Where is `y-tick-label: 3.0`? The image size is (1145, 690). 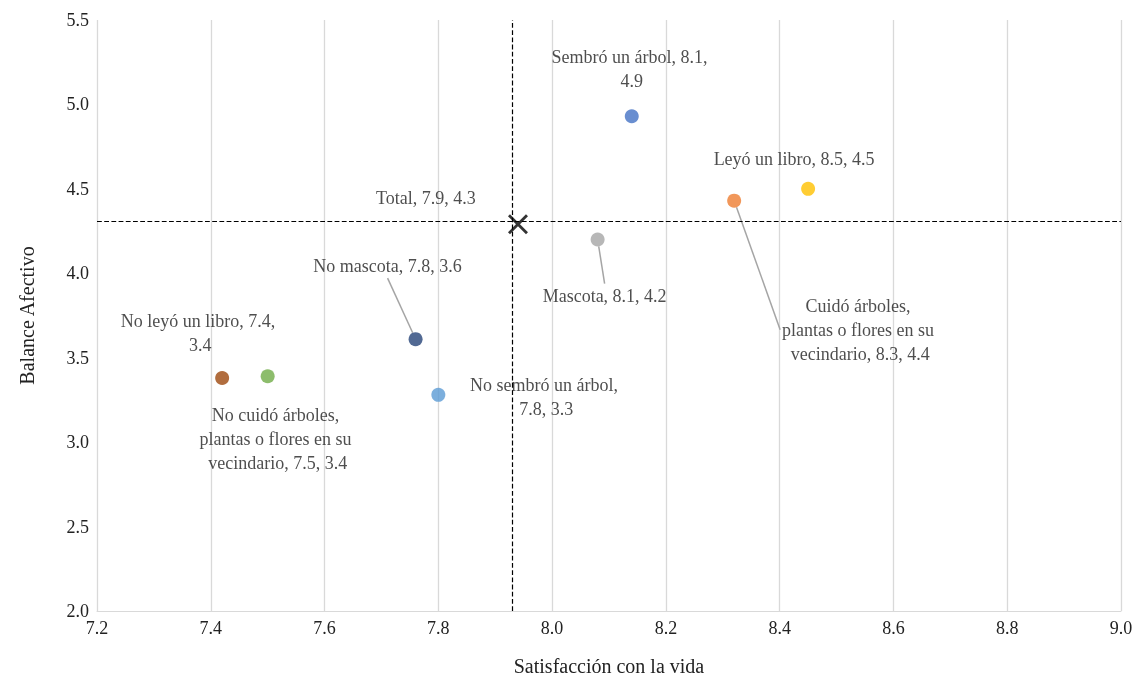 y-tick-label: 3.0 is located at coordinates (77, 442).